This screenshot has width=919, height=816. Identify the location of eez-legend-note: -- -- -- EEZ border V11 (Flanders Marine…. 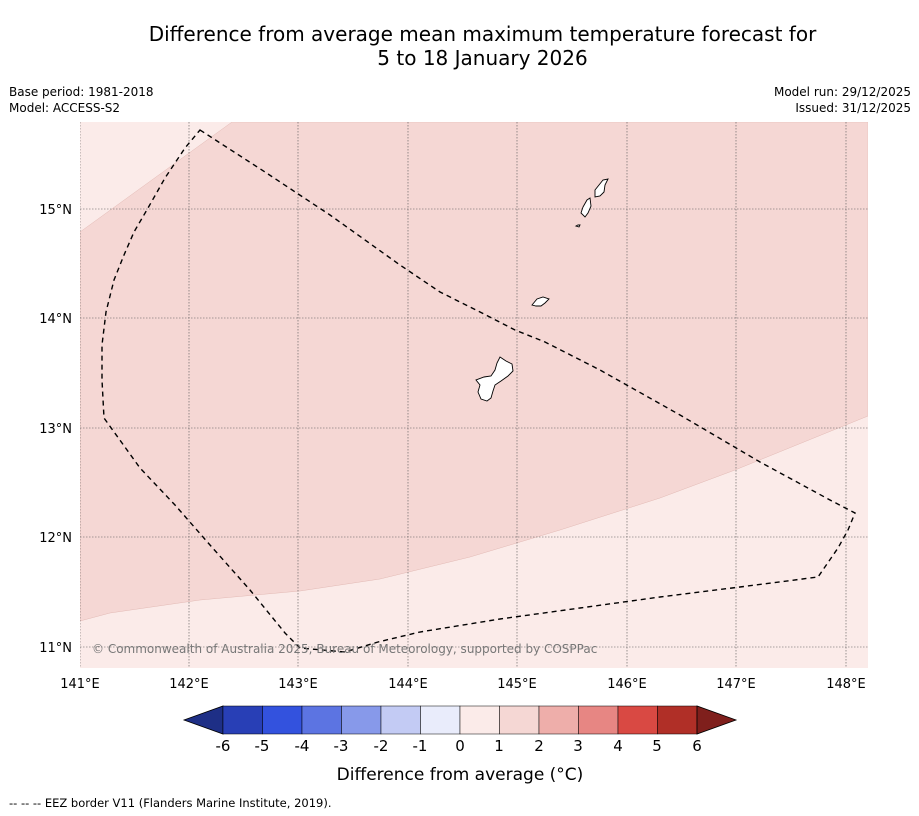
(170, 803).